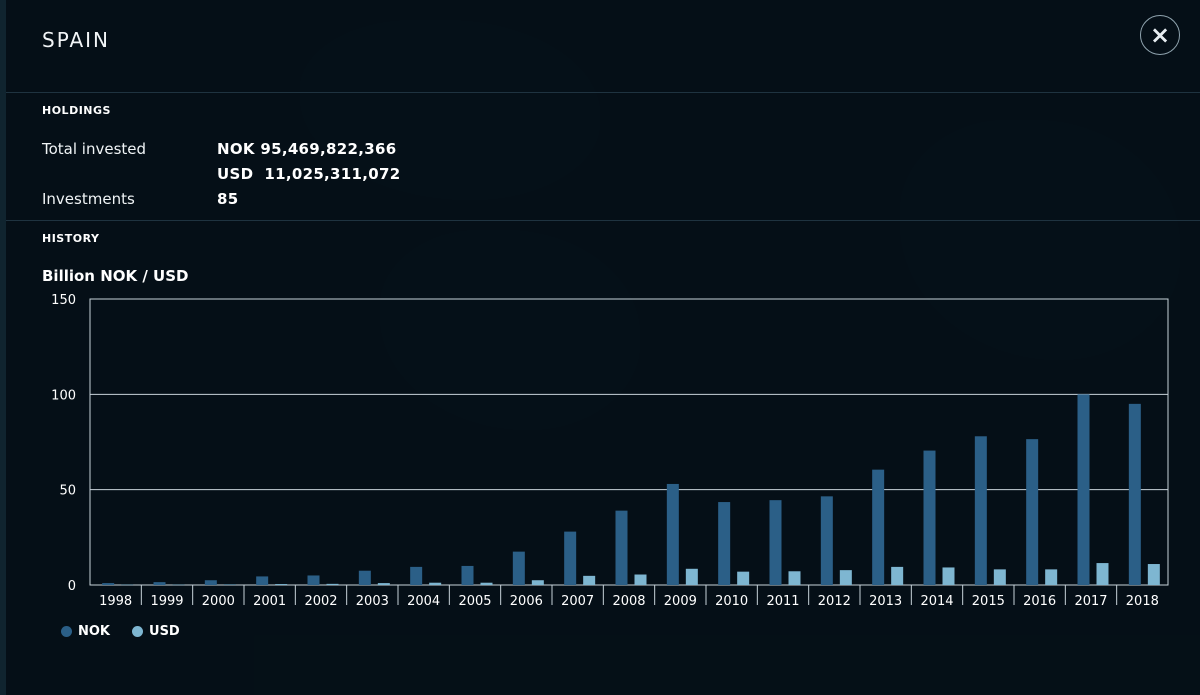 Image resolution: width=1200 pixels, height=695 pixels. Describe the element at coordinates (1090, 601) in the screenshot. I see `x-tick-label: 2017` at that location.